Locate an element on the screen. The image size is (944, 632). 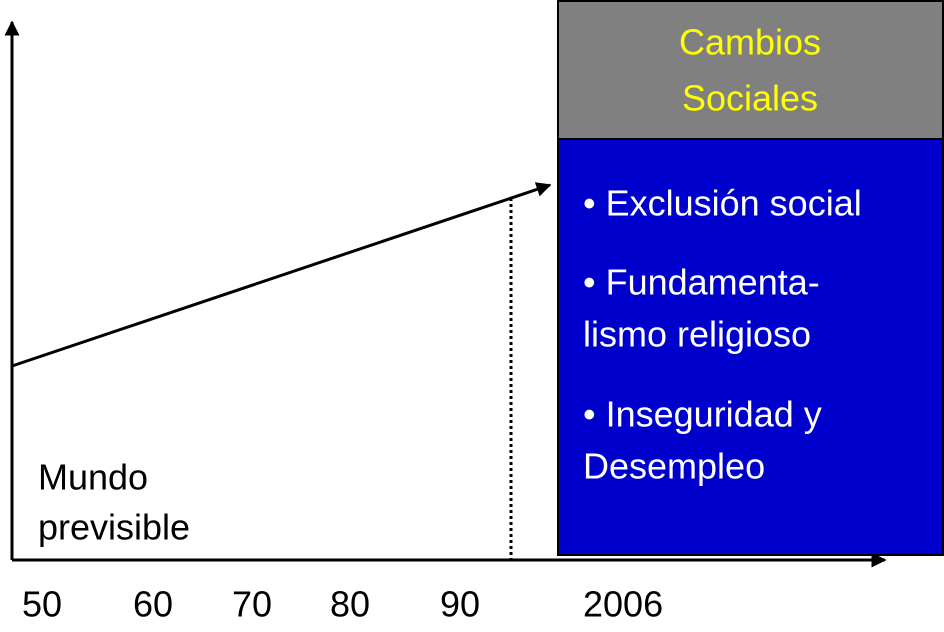
x-label: 2006 is located at coordinates (623, 604).